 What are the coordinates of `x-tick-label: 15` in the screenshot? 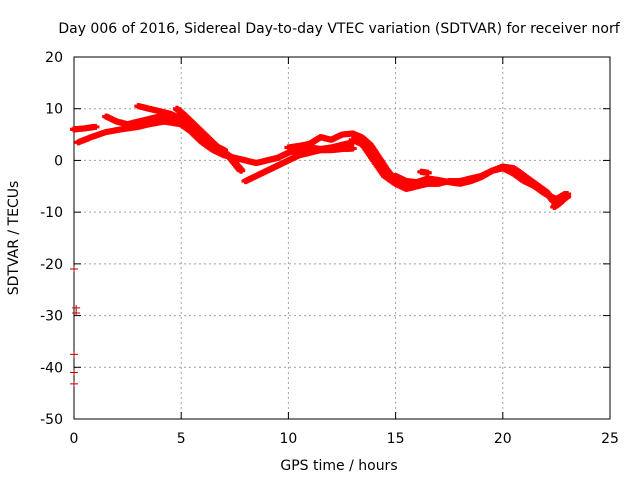 It's located at (396, 439).